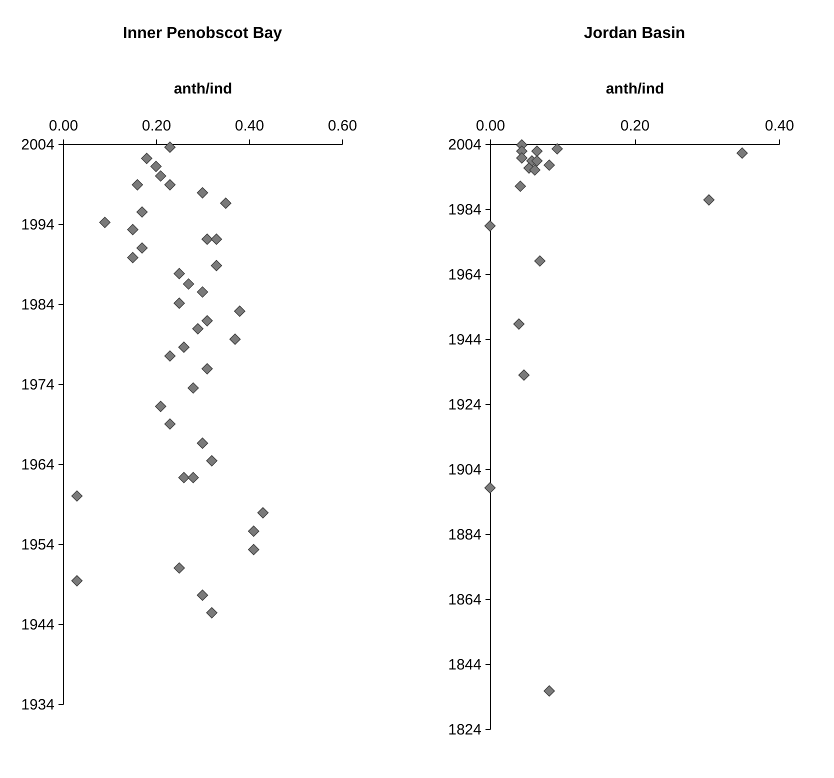  I want to click on y-tick-label: 1954, so click(37, 545).